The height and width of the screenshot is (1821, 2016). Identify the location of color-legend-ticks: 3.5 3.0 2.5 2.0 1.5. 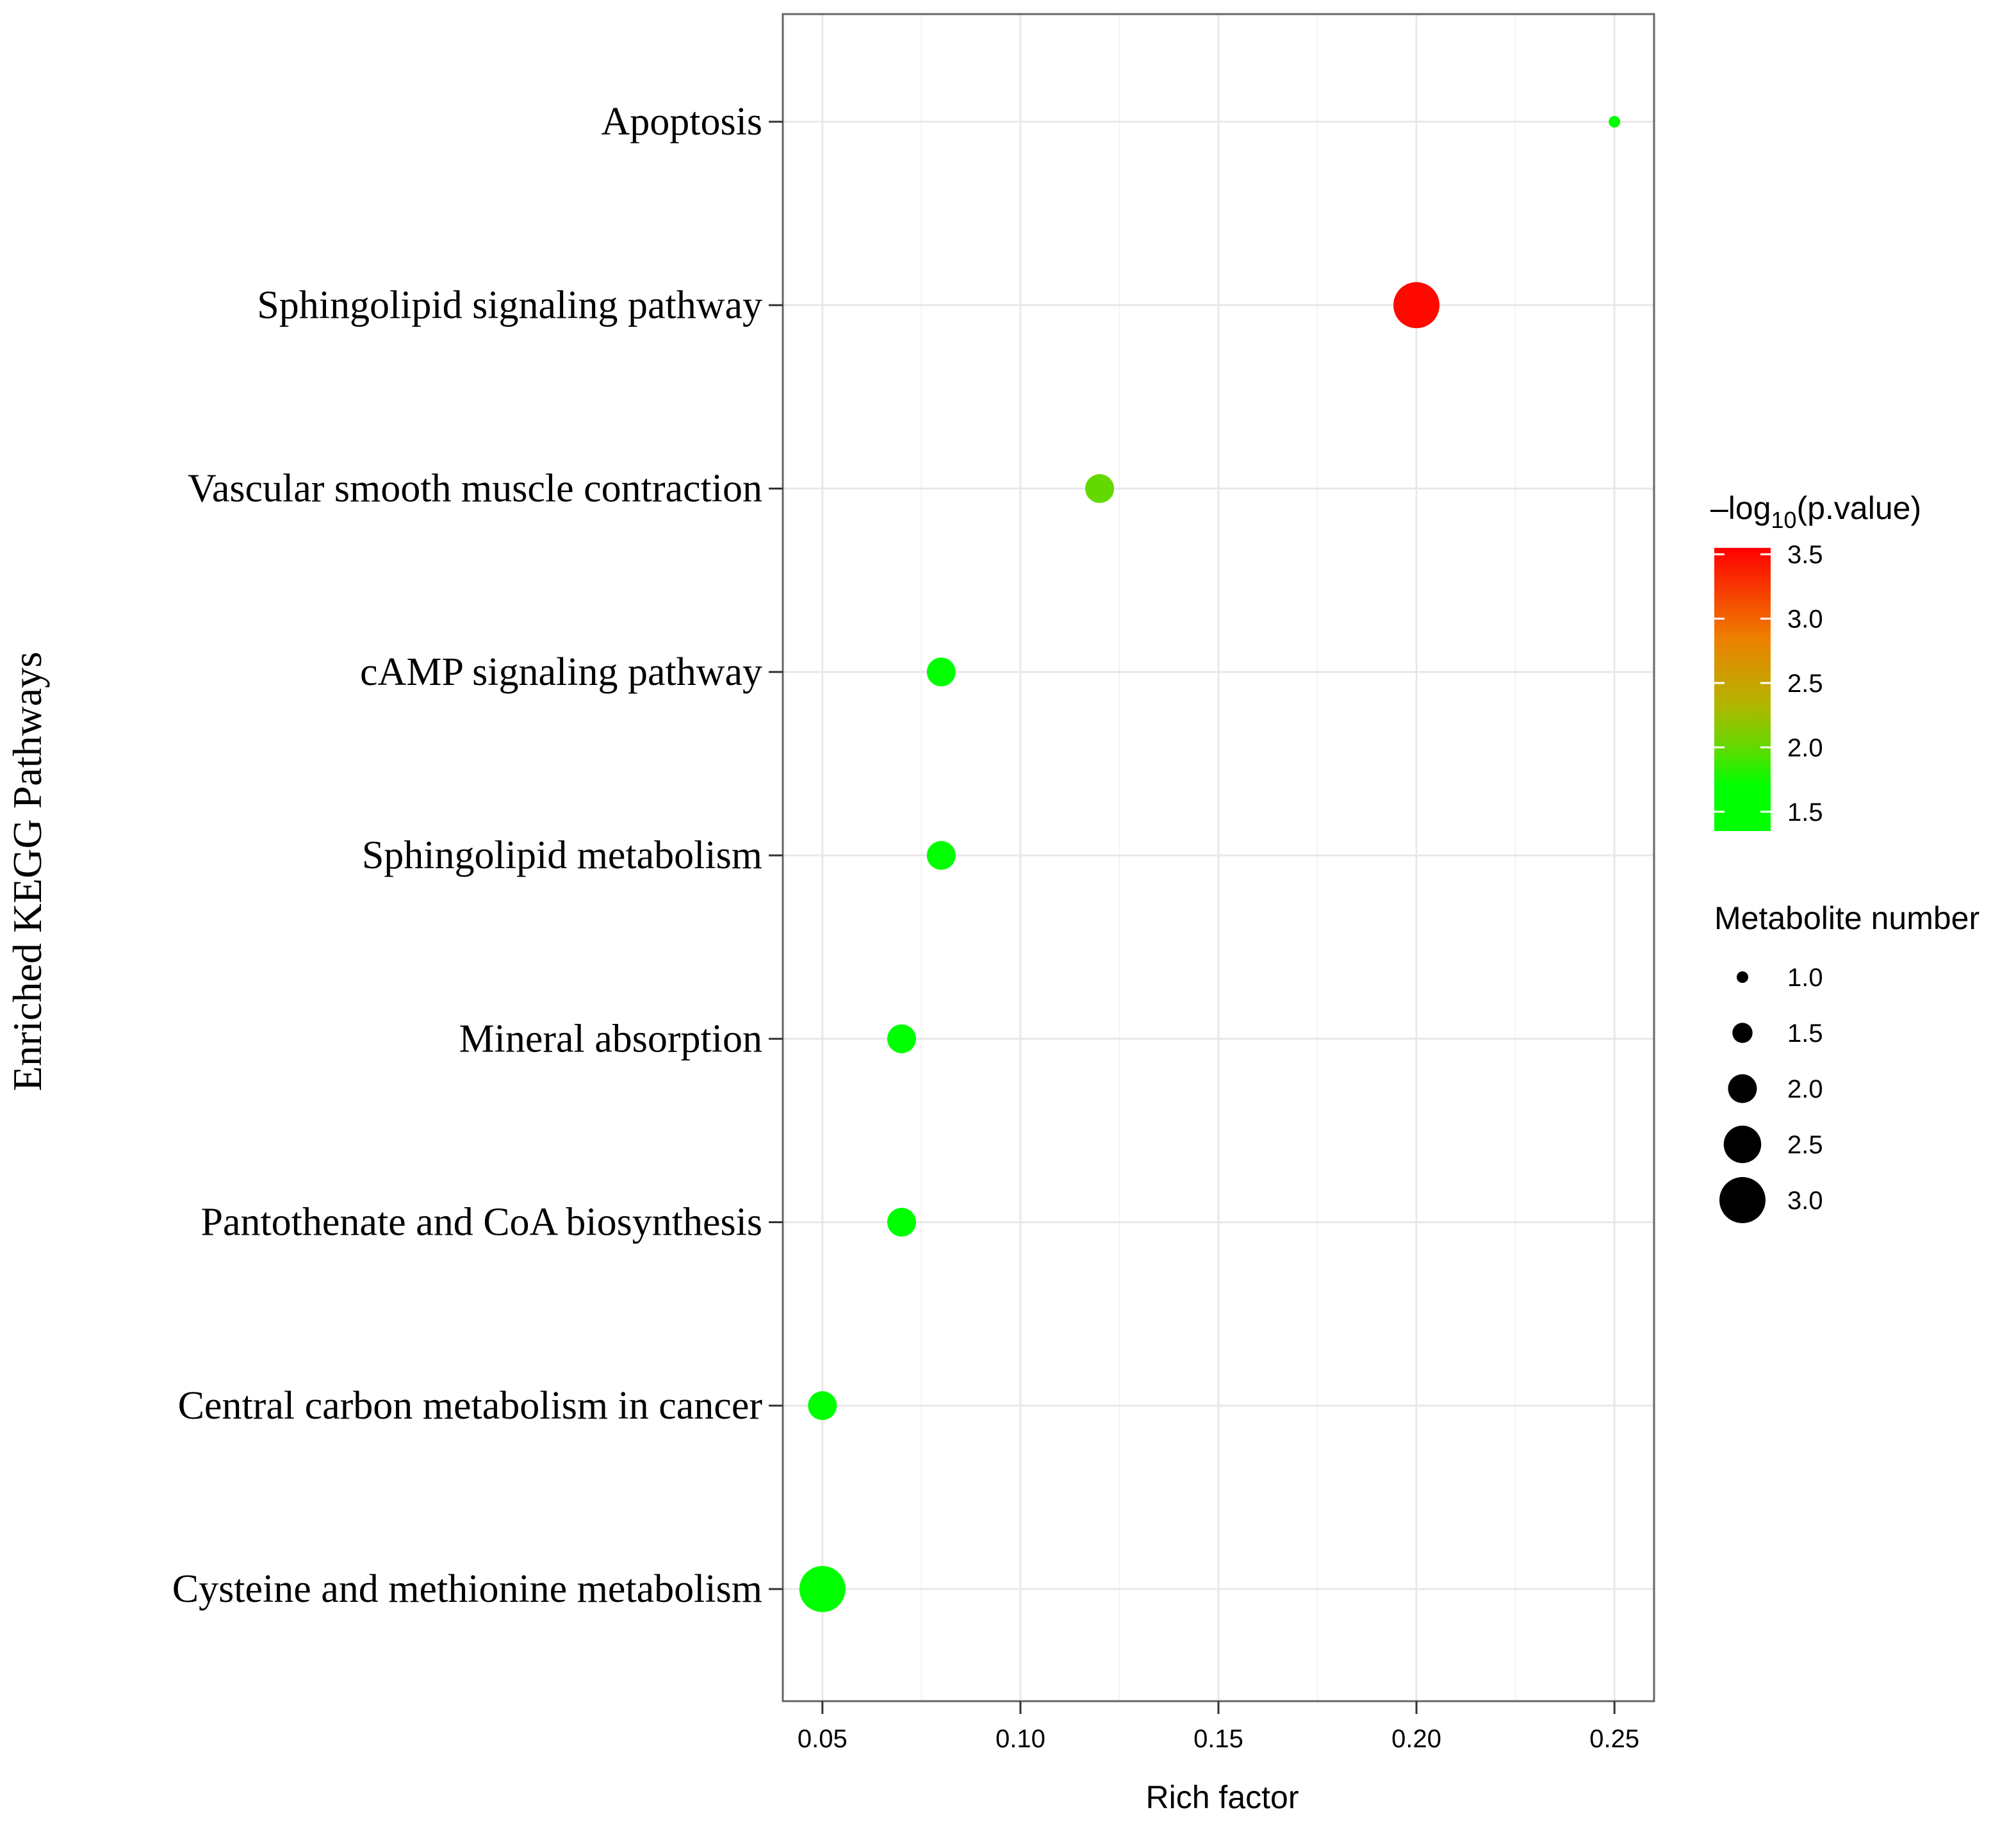
(1768, 684).